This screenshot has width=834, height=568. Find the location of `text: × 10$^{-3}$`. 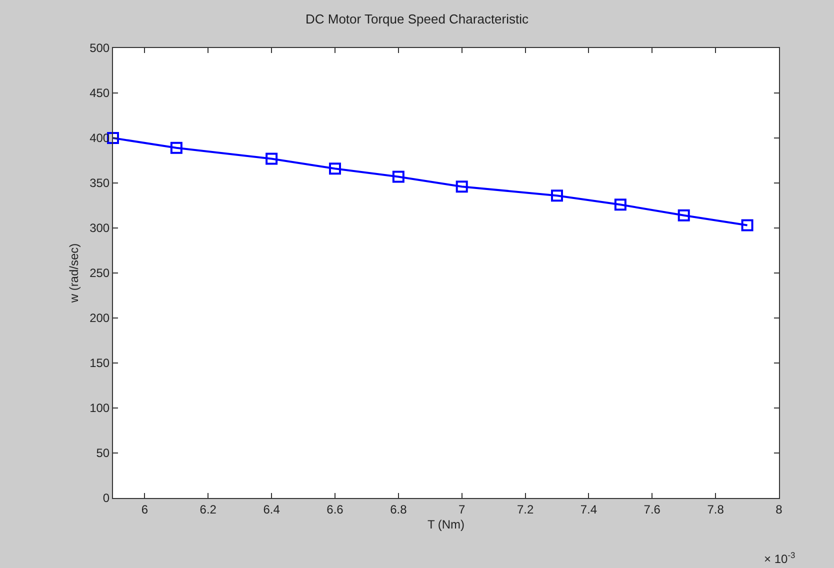

text: × 10$^{-3}$ is located at coordinates (780, 558).